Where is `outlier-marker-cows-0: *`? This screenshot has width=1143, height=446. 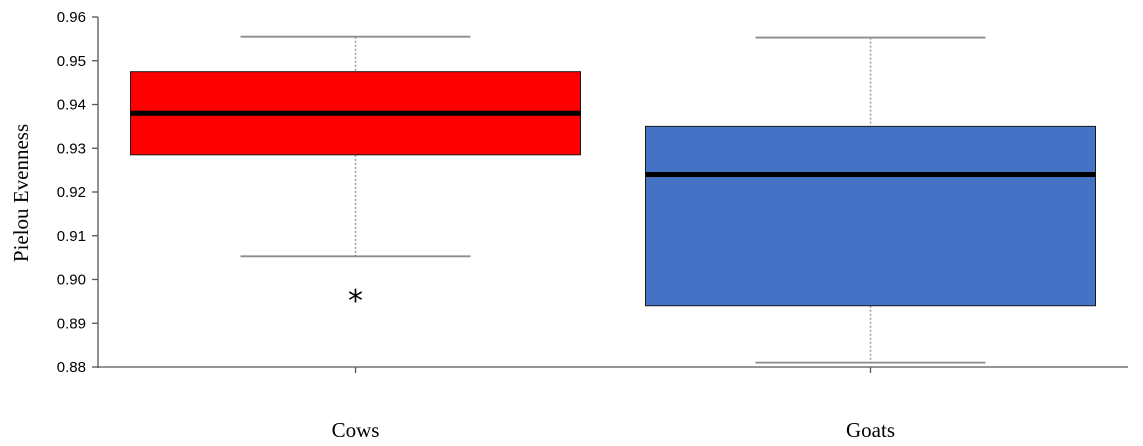
outlier-marker-cows-0: * is located at coordinates (355, 301).